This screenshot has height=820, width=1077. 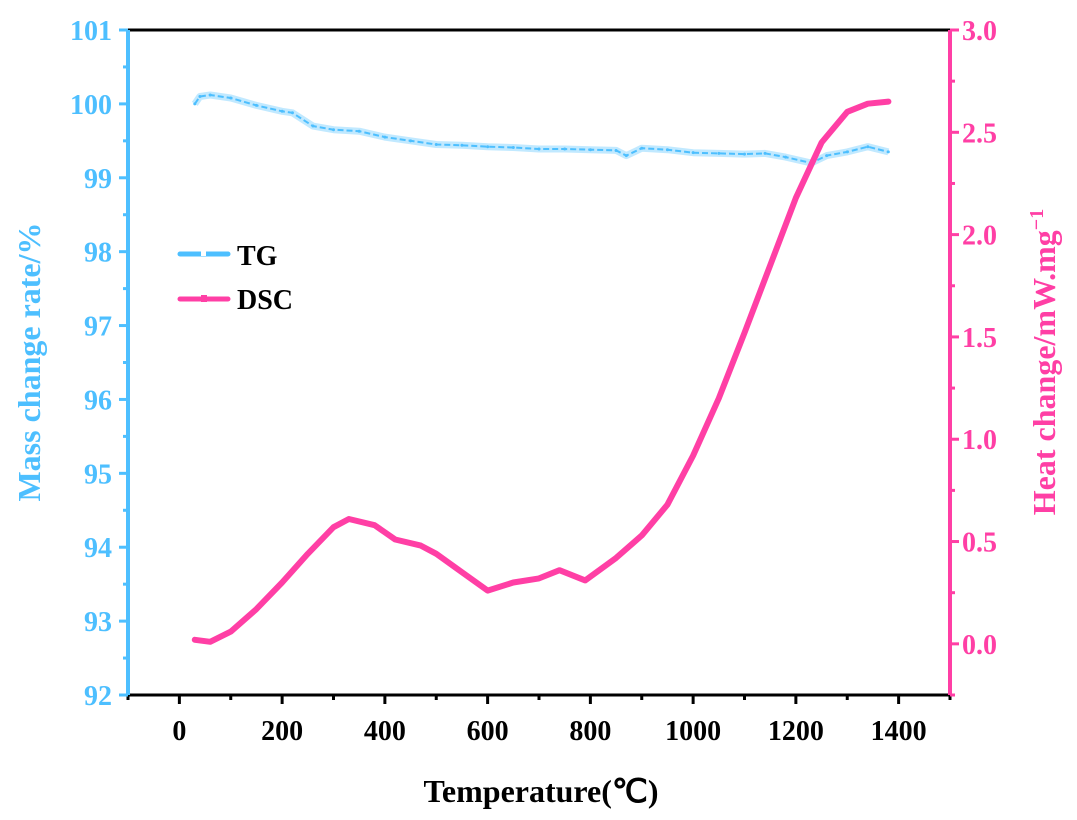 What do you see at coordinates (796, 731) in the screenshot?
I see `x-tick-label: 1200` at bounding box center [796, 731].